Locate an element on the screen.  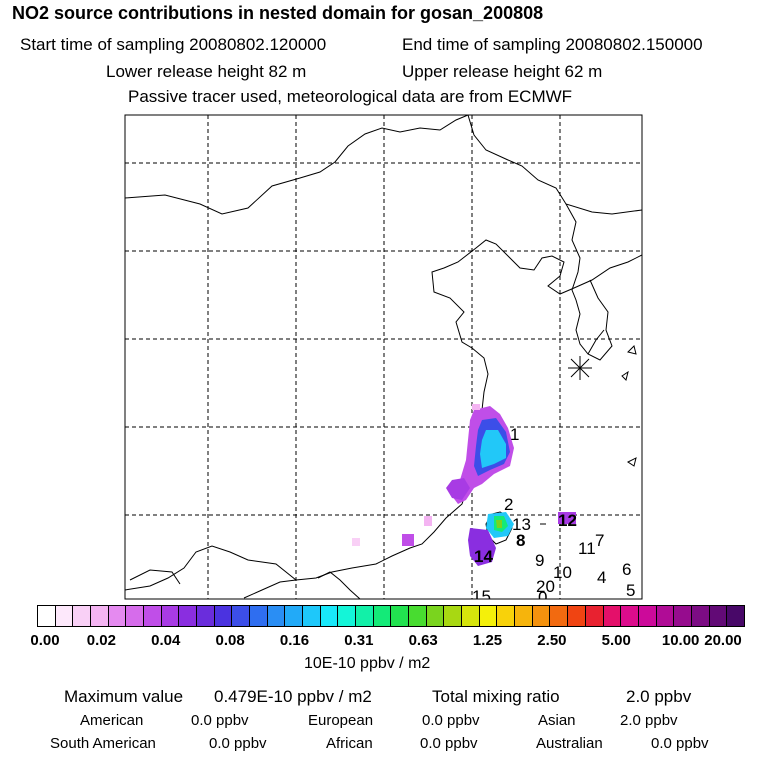
region-name-american: American is located at coordinates (112, 720).